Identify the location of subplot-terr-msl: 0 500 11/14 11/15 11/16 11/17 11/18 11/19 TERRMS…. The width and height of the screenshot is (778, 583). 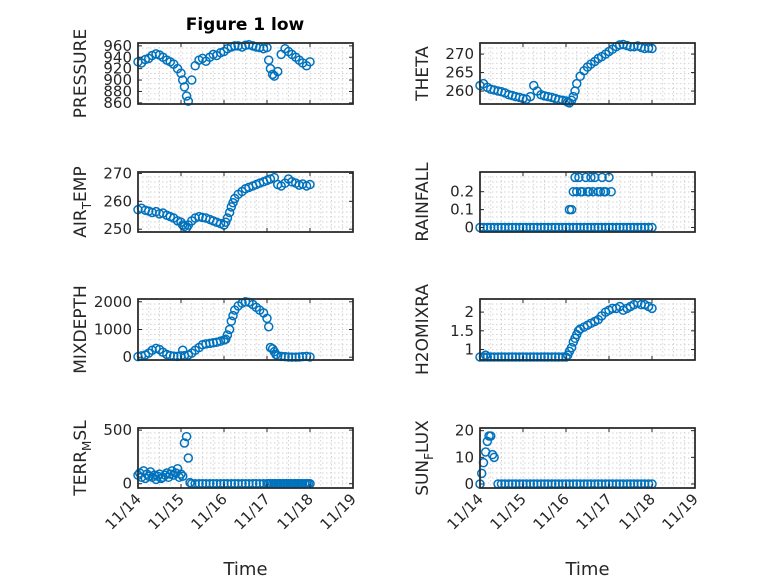
(215, 500).